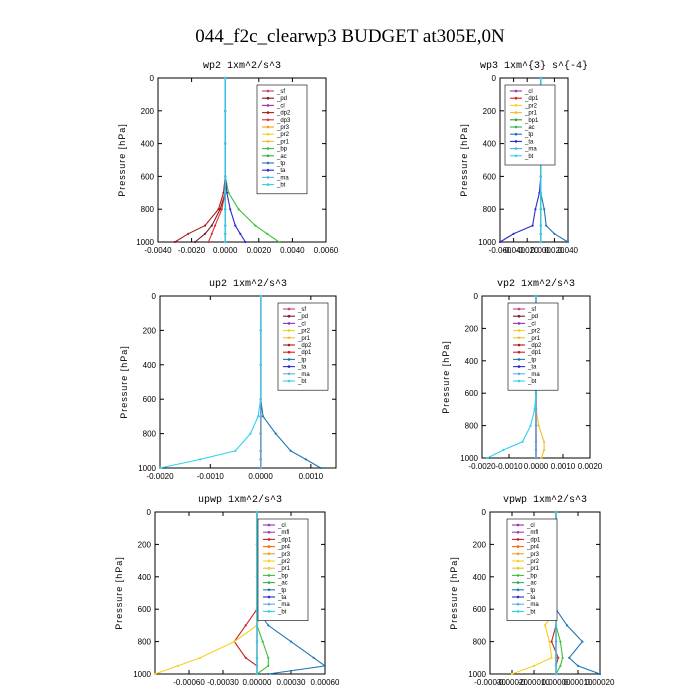 The height and width of the screenshot is (700, 700). What do you see at coordinates (490, 682) in the screenshot?
I see `x-tick-label: -0.00030` at bounding box center [490, 682].